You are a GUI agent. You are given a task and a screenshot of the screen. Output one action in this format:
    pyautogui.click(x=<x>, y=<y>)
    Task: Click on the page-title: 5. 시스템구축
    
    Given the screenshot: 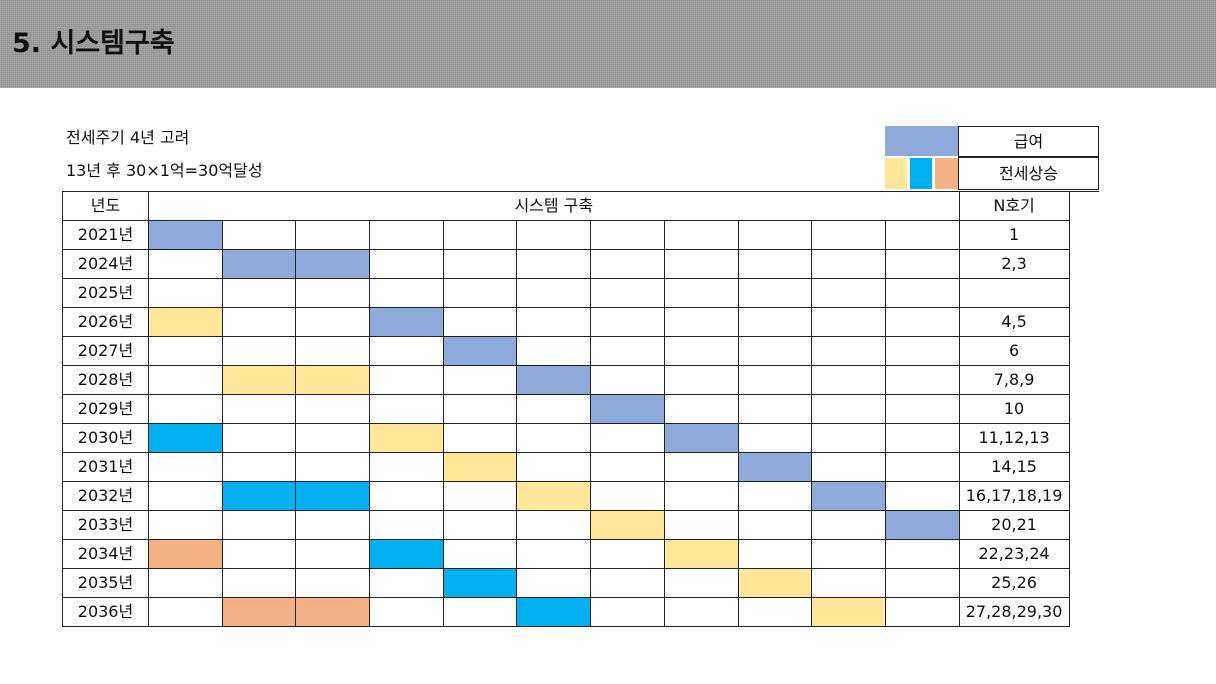 What is the action you would take?
    pyautogui.click(x=93, y=43)
    